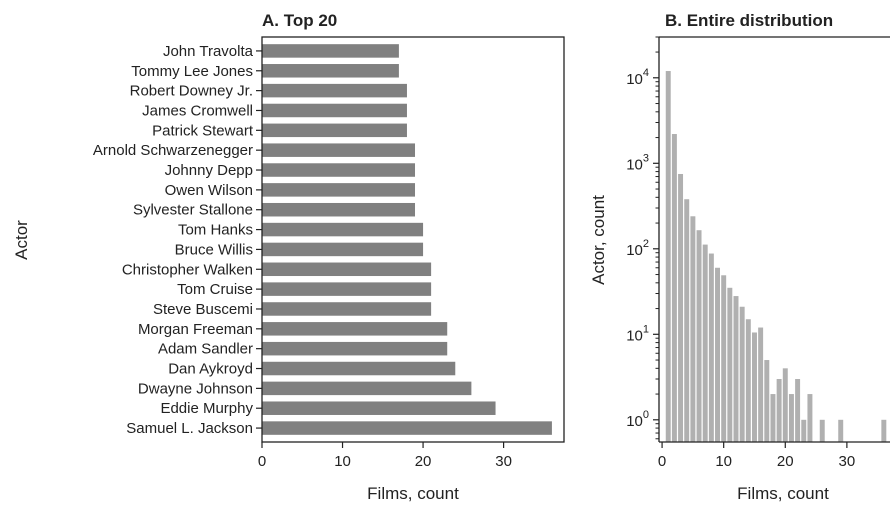 Image resolution: width=890 pixels, height=507 pixels. What do you see at coordinates (637, 333) in the screenshot?
I see `y-tick-label: 10¹` at bounding box center [637, 333].